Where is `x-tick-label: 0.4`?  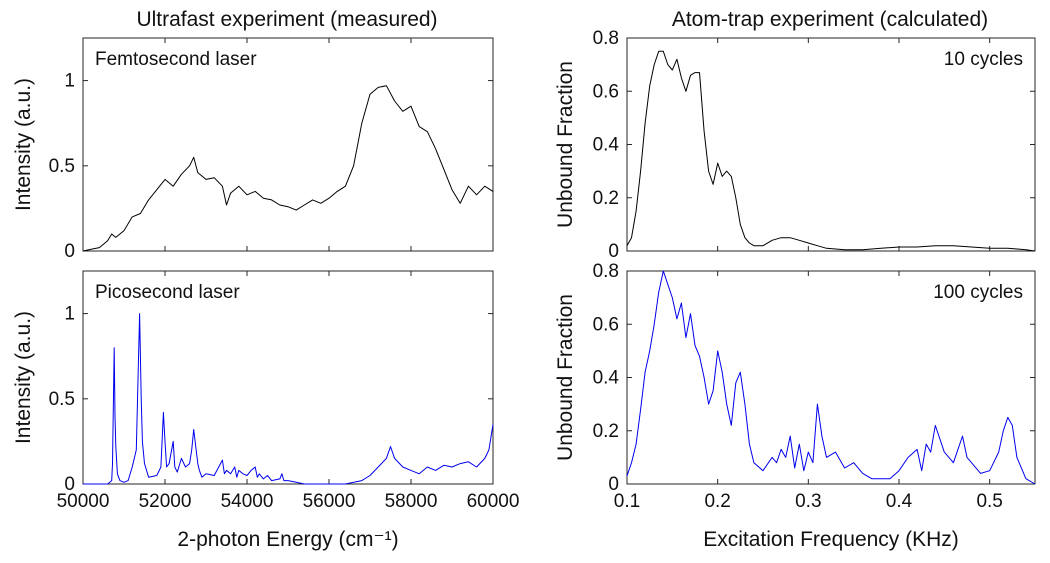 x-tick-label: 0.4 is located at coordinates (899, 501).